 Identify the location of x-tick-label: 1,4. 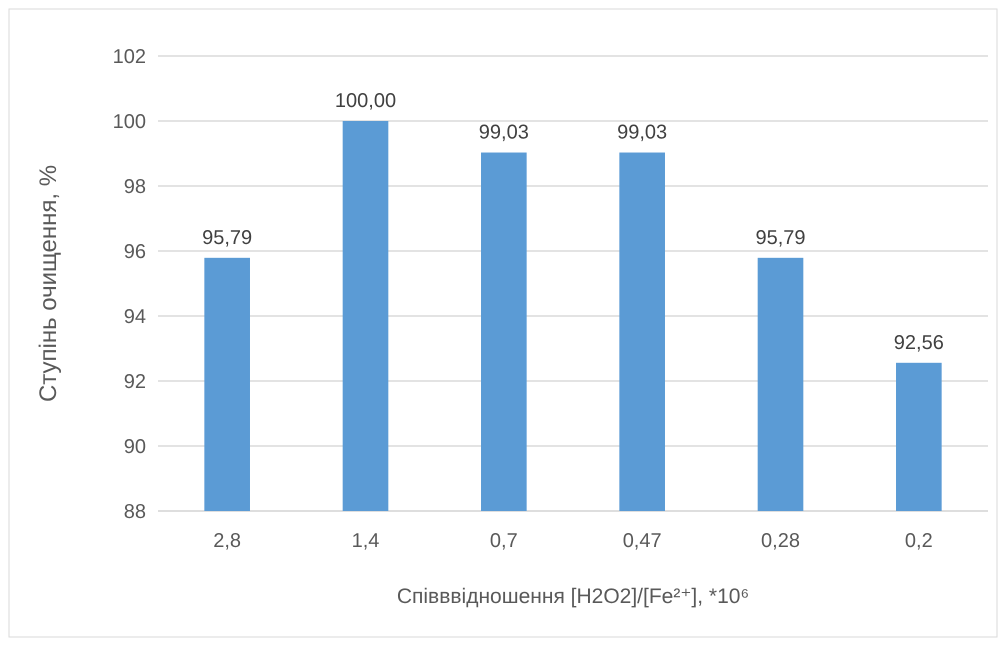
(366, 541).